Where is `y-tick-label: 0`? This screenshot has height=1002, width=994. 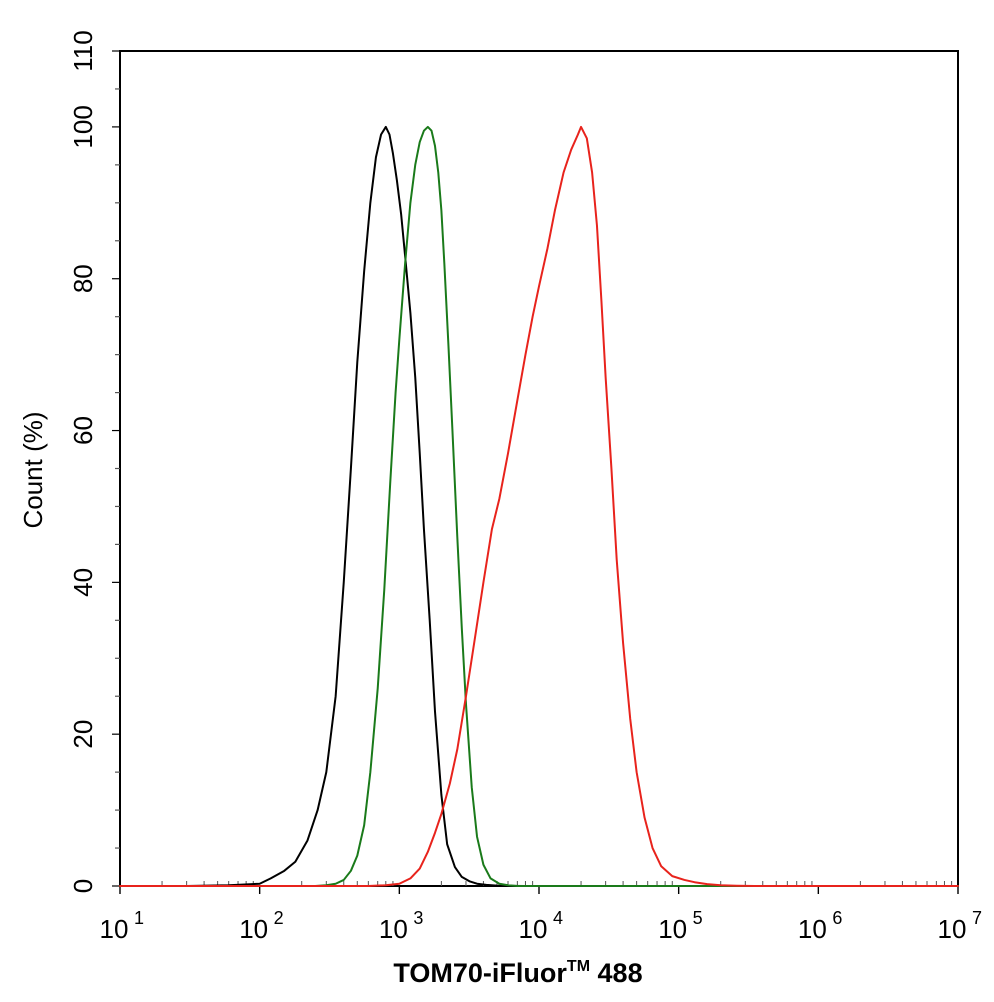
y-tick-label: 0 is located at coordinates (83, 886).